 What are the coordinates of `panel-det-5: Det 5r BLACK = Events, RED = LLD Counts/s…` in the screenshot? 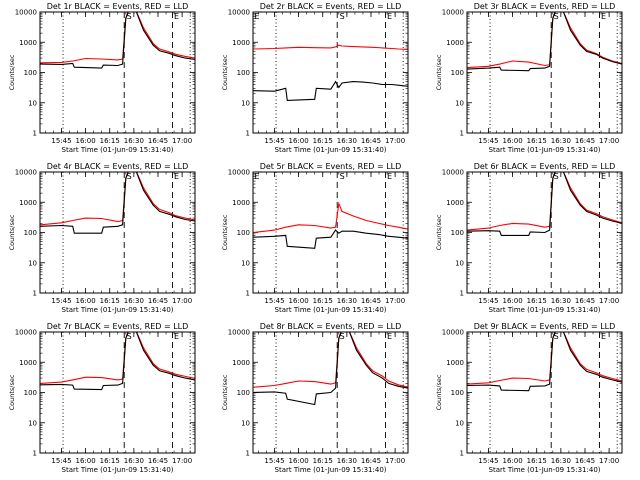 It's located at (315, 238).